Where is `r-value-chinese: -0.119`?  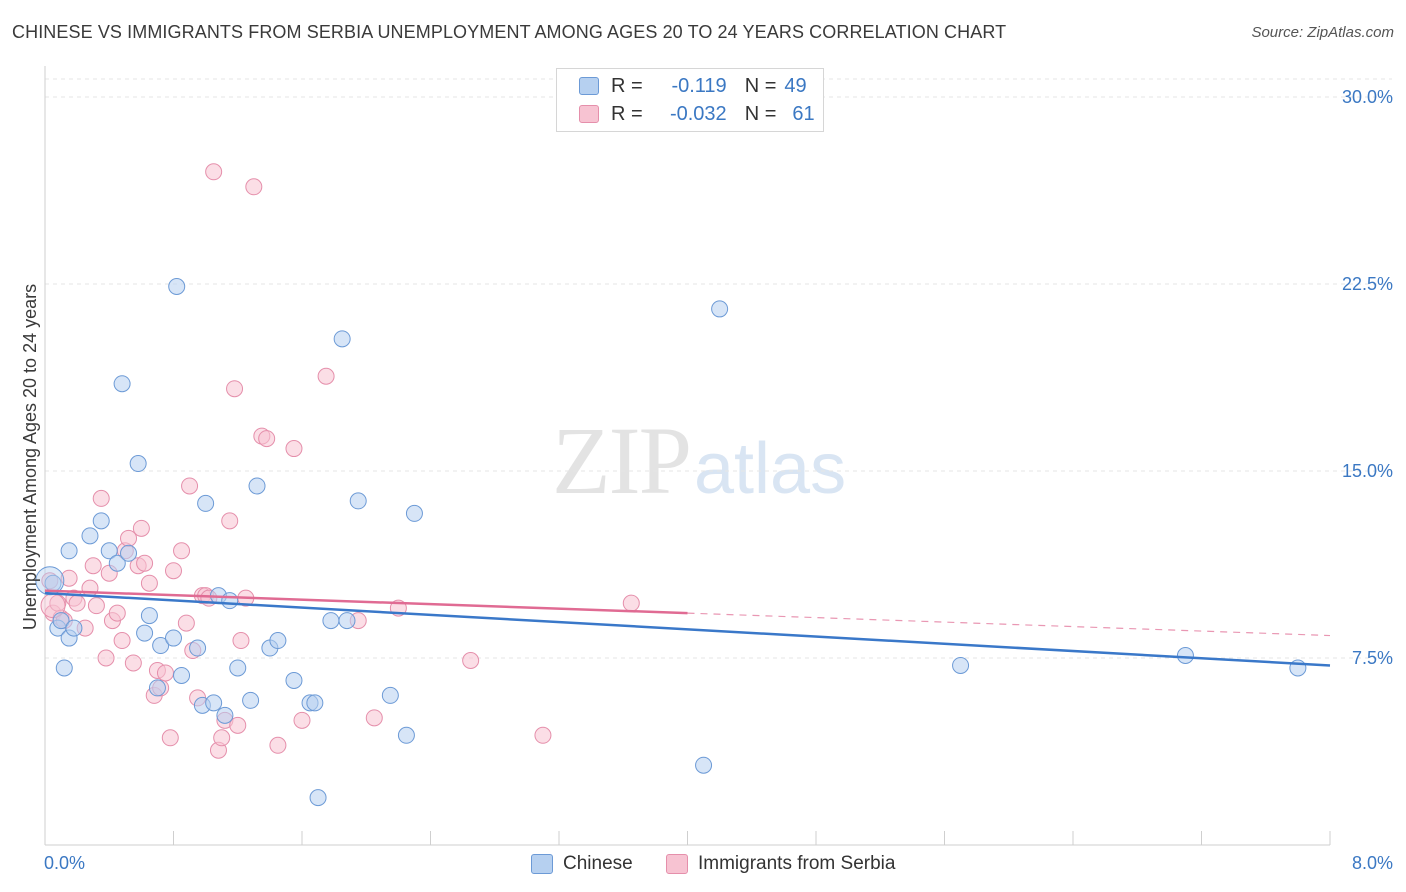
r-value-chinese: -0.119 is located at coordinates (699, 85).